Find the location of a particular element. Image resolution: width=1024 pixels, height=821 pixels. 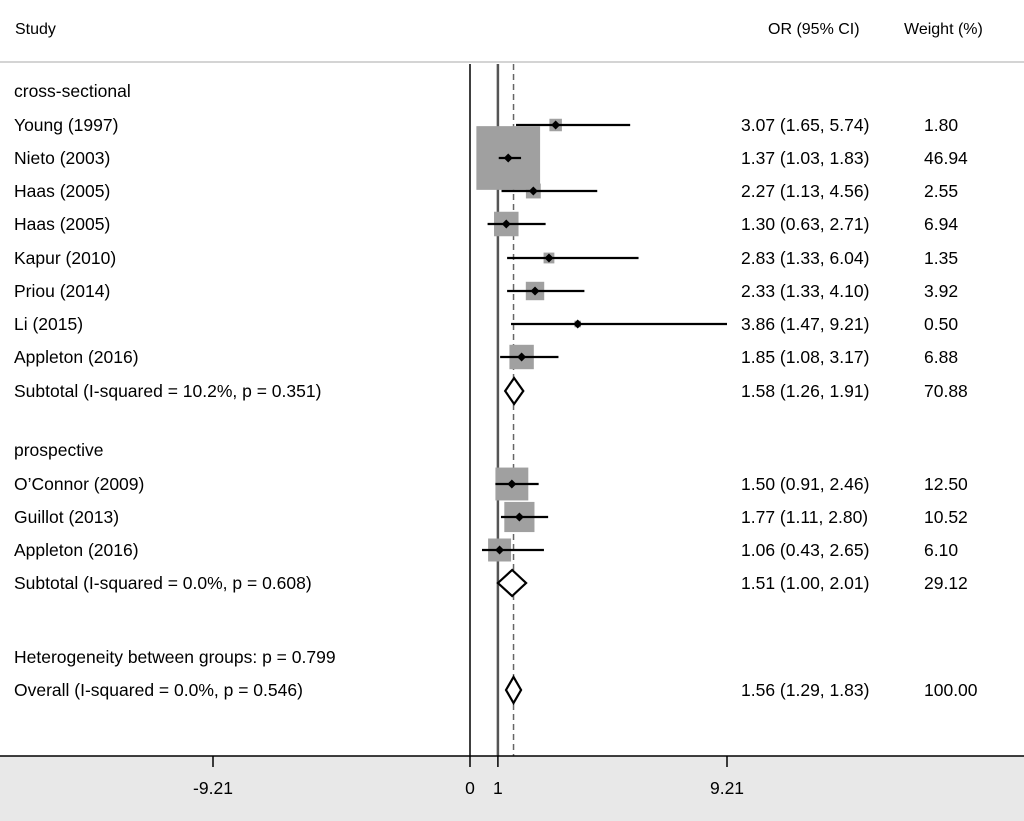

study-weight: 0.50 is located at coordinates (941, 324).